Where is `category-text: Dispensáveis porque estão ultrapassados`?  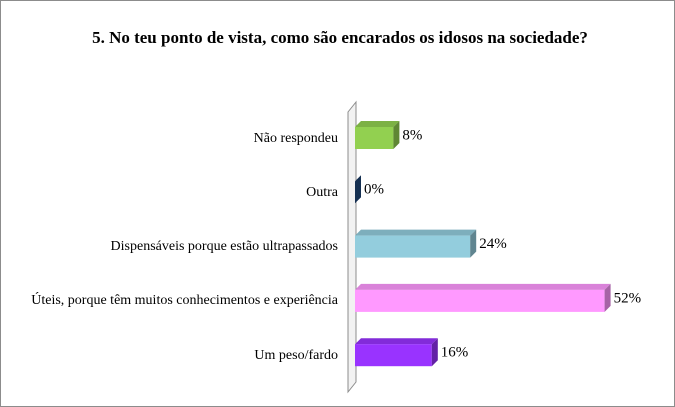
category-text: Dispensáveis porque estão ultrapassados is located at coordinates (224, 247).